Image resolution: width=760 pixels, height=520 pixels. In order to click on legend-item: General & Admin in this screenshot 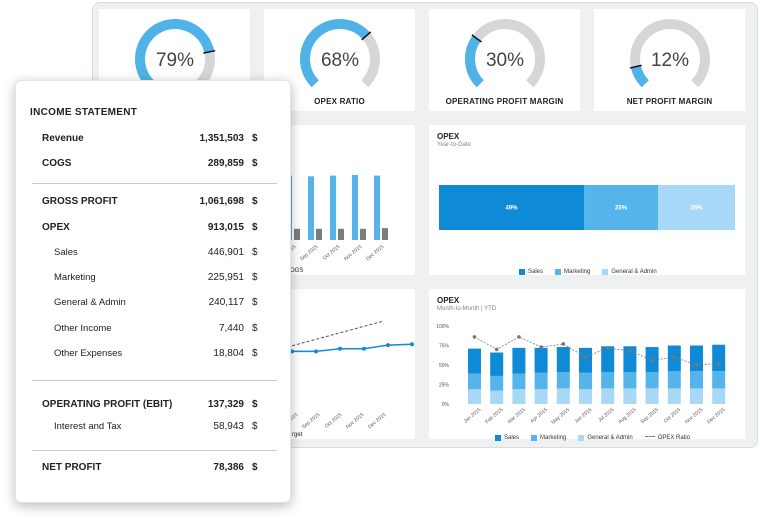, I will do `click(629, 272)`.